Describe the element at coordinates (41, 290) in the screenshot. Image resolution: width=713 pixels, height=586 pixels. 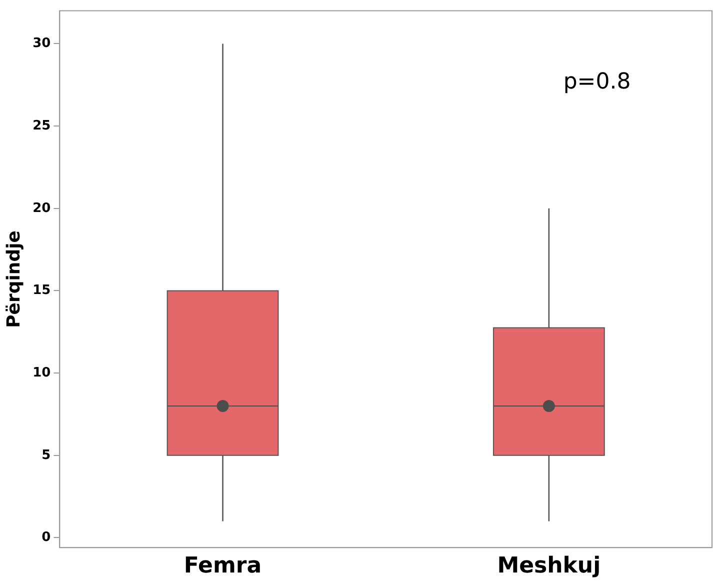
I see `y-tick-label: 15` at that location.